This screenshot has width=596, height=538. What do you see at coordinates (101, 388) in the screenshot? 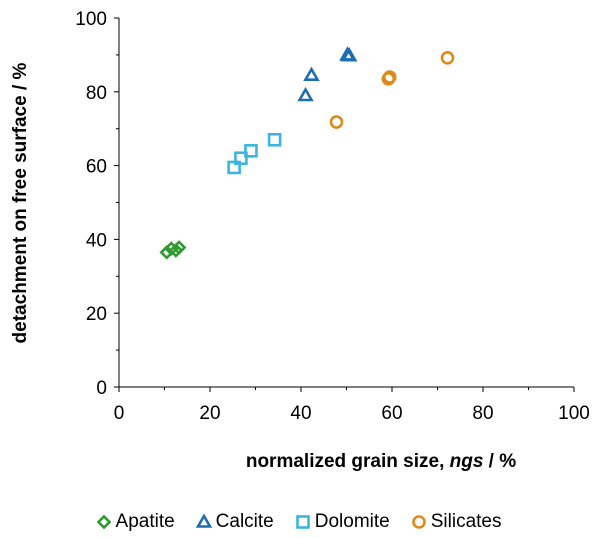
I see `y-tick-label: 0` at bounding box center [101, 388].